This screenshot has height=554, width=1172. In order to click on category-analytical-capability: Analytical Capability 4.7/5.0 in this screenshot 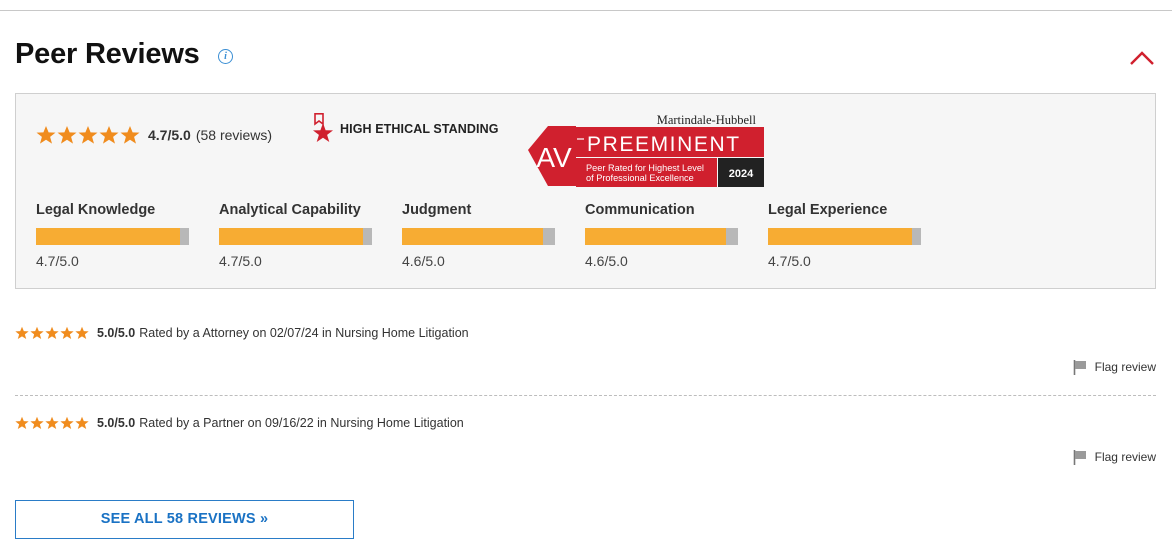, I will do `click(295, 235)`.